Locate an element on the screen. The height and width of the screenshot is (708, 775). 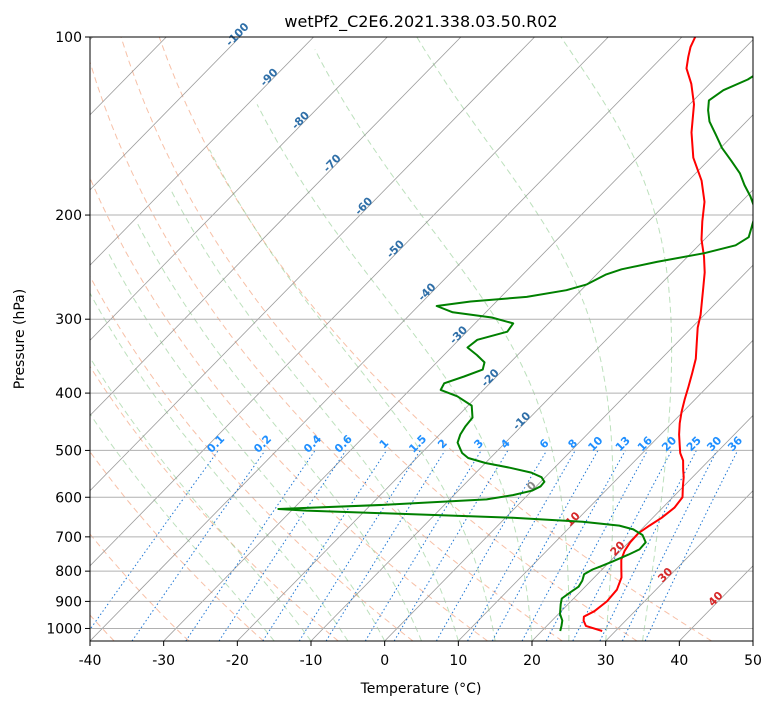
mixing-ratio-label: 13 is located at coordinates (623, 444).